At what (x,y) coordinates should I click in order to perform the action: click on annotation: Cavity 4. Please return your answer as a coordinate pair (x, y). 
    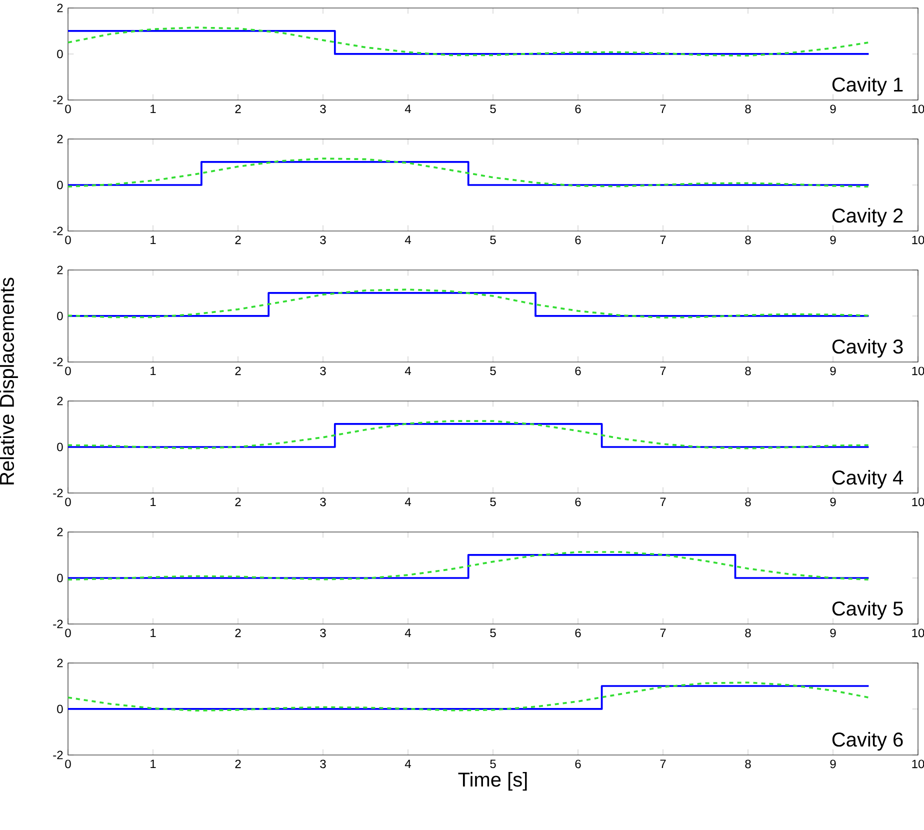
    Looking at the image, I should click on (868, 479).